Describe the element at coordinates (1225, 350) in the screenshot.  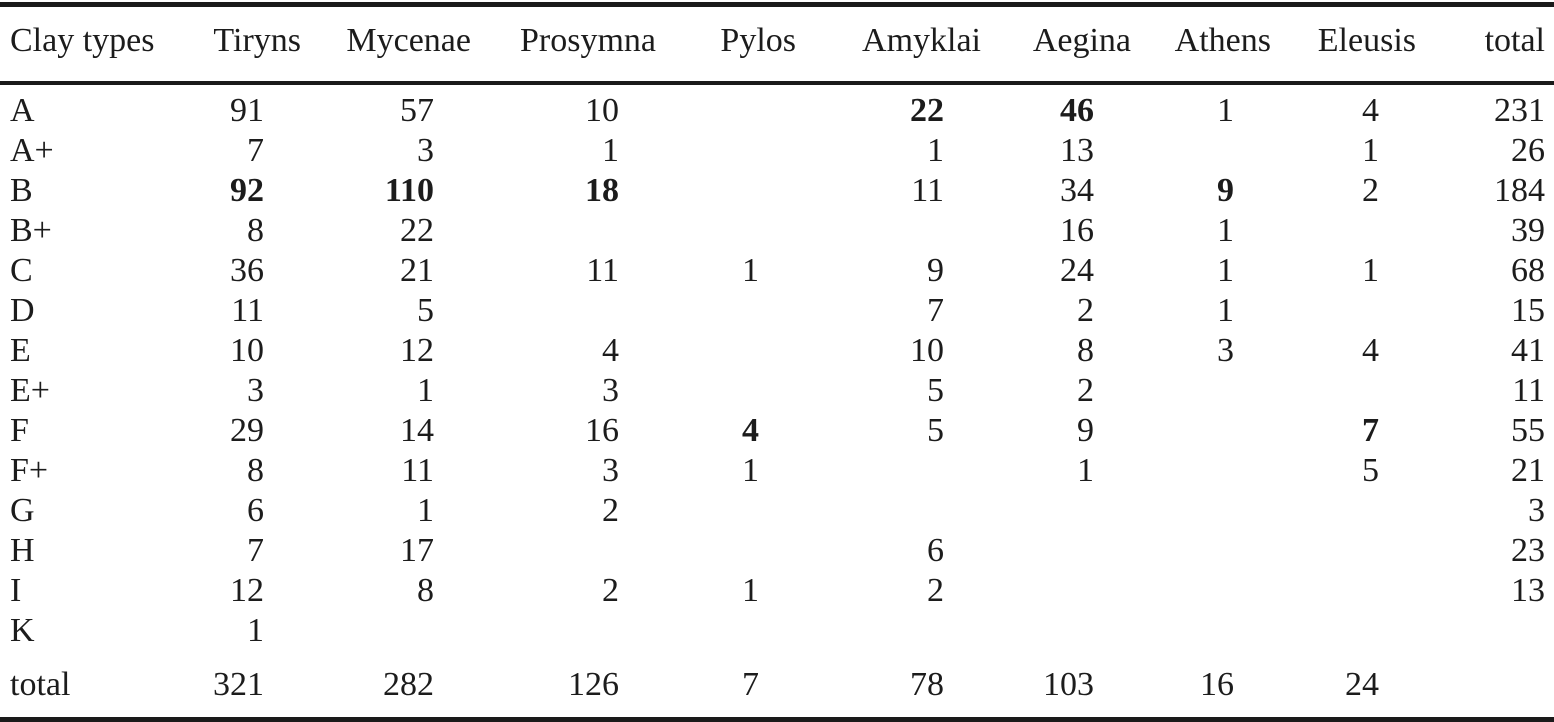
I see `cell: 3` at that location.